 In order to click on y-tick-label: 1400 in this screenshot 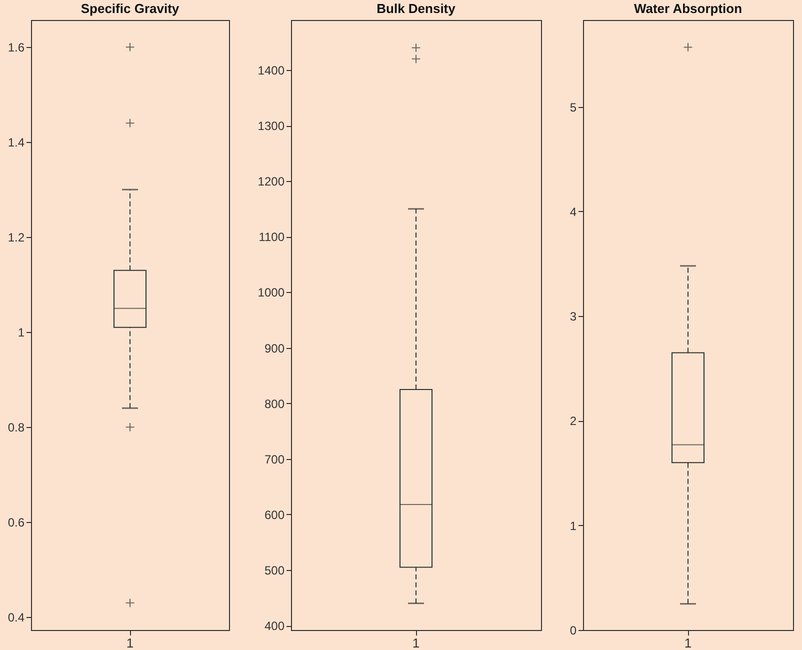, I will do `click(271, 71)`.